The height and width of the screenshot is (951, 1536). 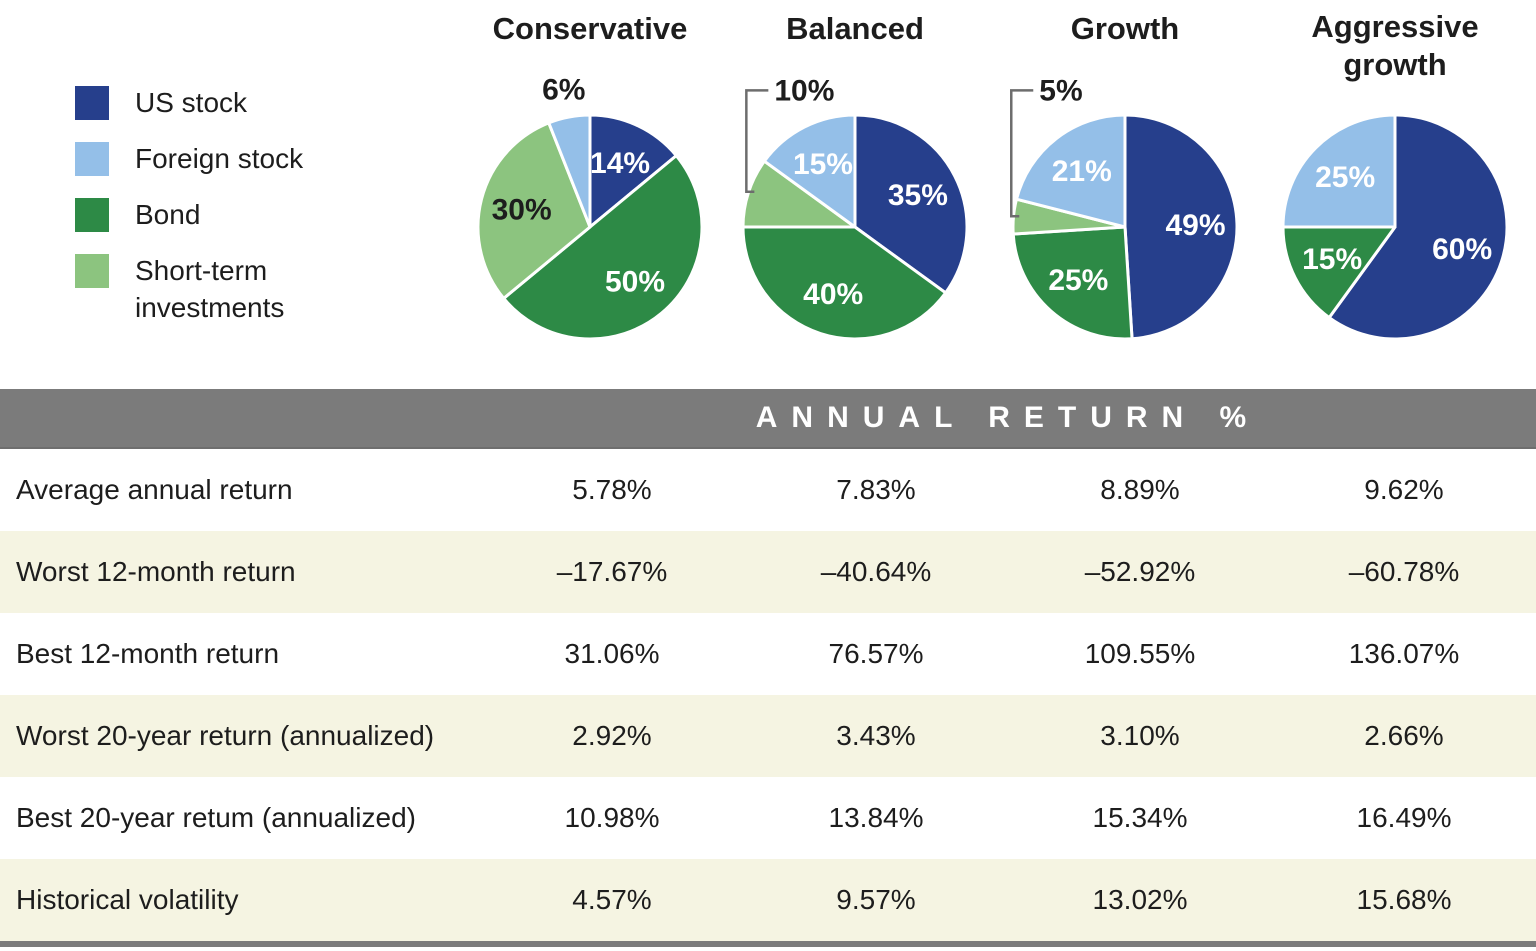 I want to click on pie-slice-label: 50%, so click(x=635, y=281).